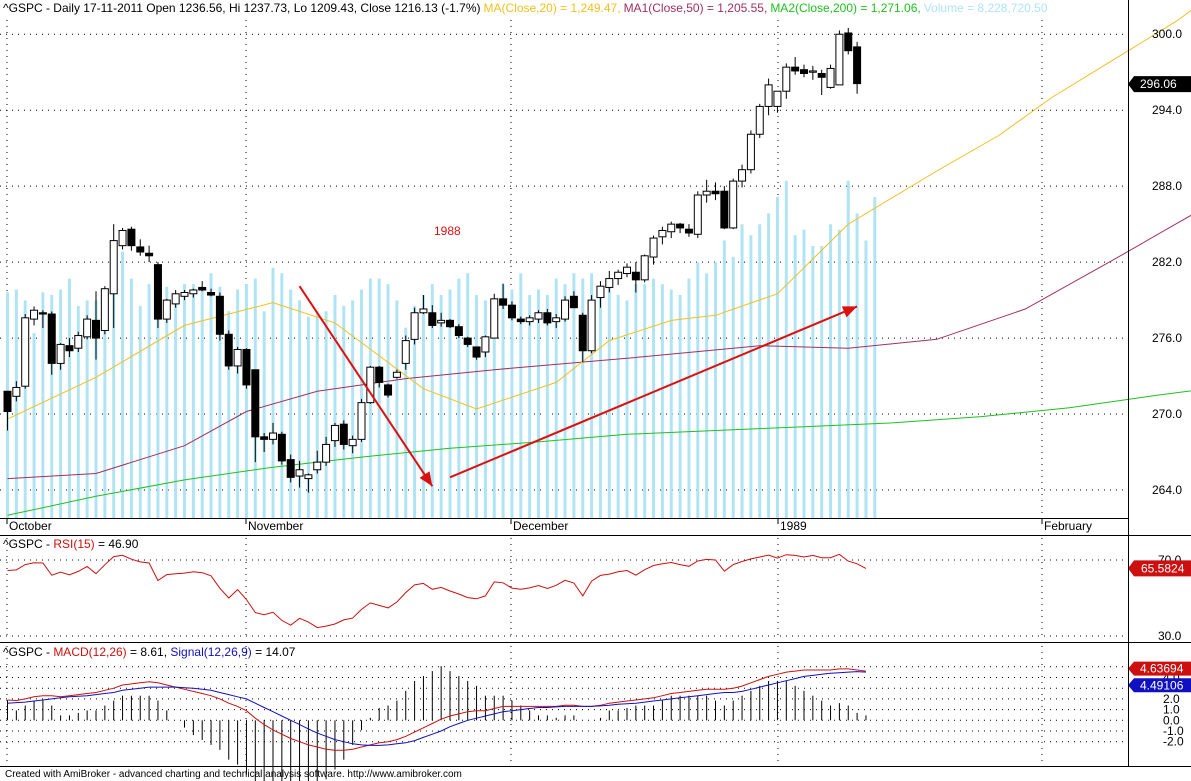 This screenshot has height=781, width=1191. I want to click on signal-line, so click(436, 708).